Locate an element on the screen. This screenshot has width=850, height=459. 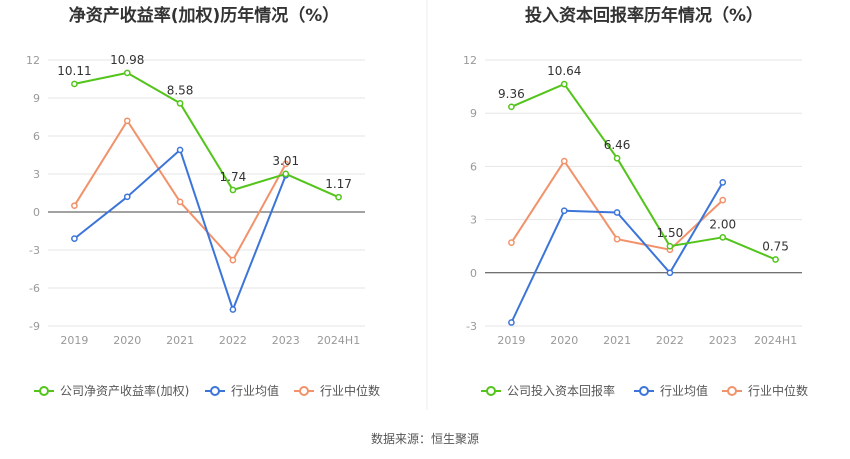
data-label: 1.50 is located at coordinates (670, 233).